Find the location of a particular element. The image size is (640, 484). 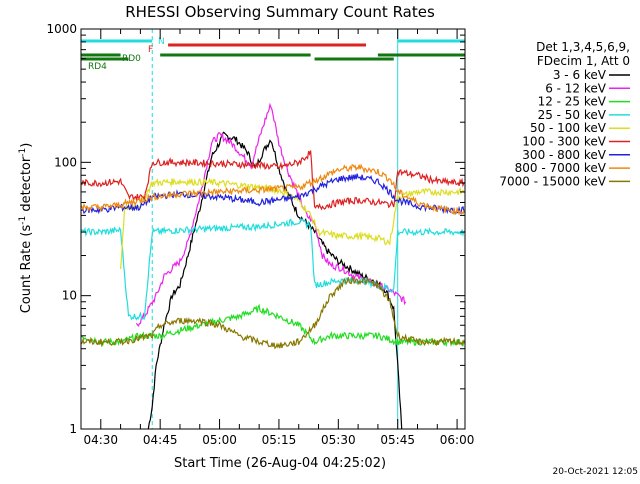

legend-label: 3 - 6 keV is located at coordinates (580, 75).